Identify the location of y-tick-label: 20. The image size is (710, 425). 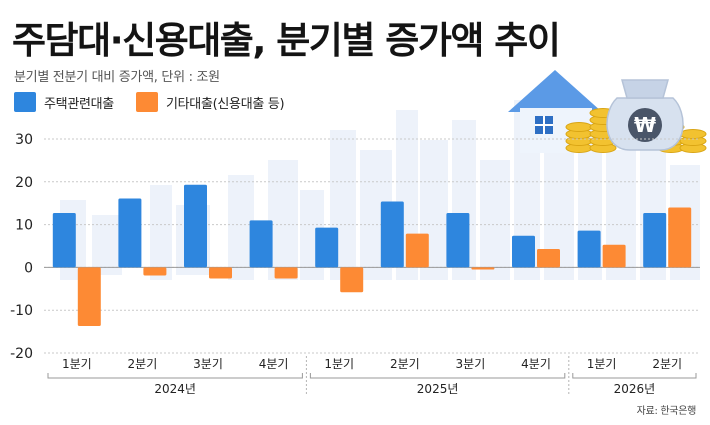
(24, 183).